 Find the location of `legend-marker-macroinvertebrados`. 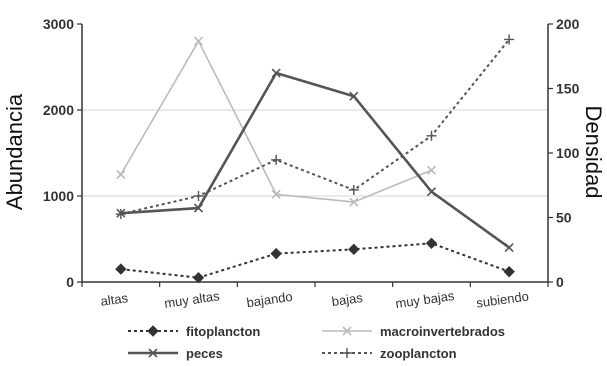

legend-marker-macroinvertebrados is located at coordinates (347, 331).